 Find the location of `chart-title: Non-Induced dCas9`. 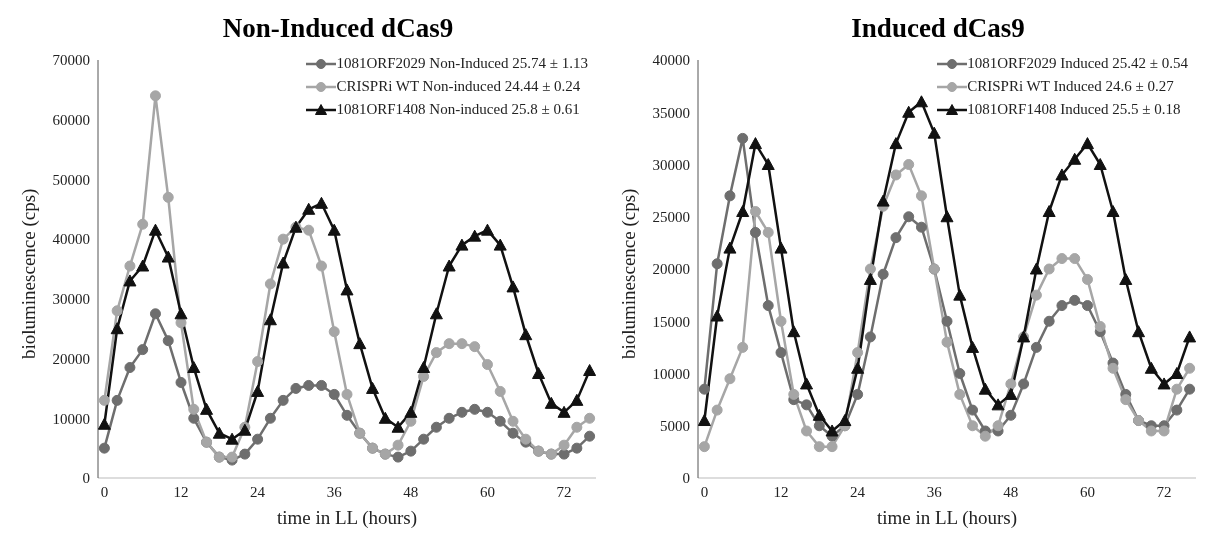

chart-title: Non-Induced dCas9 is located at coordinates (338, 28).